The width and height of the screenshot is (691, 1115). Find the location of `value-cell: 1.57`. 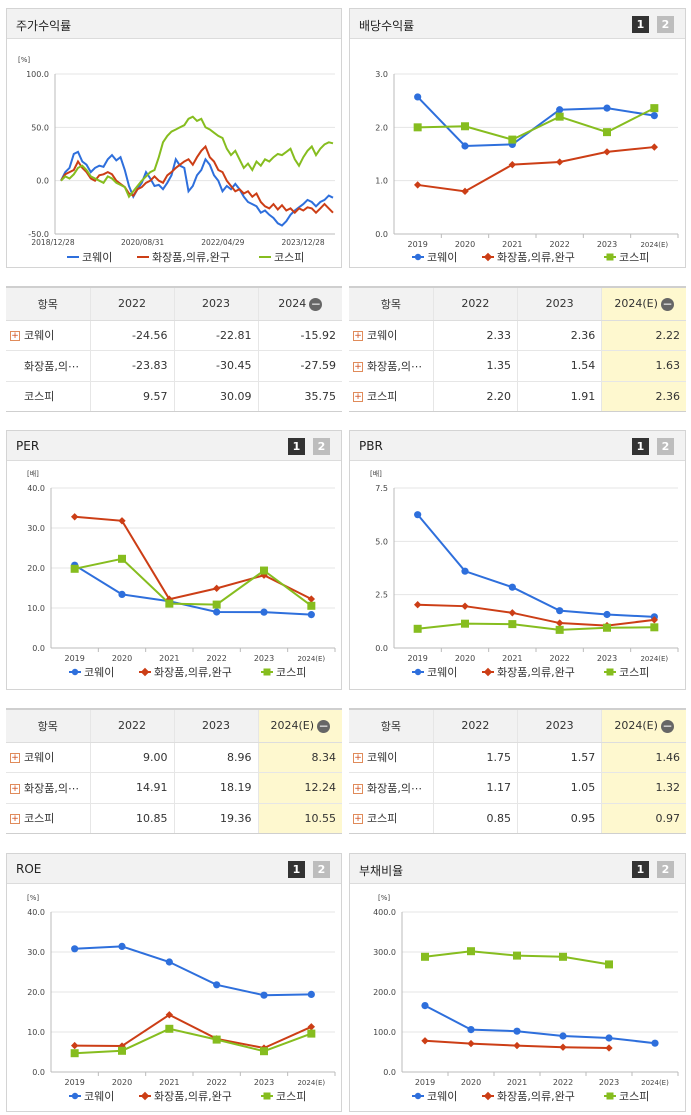

value-cell: 1.57 is located at coordinates (559, 758).